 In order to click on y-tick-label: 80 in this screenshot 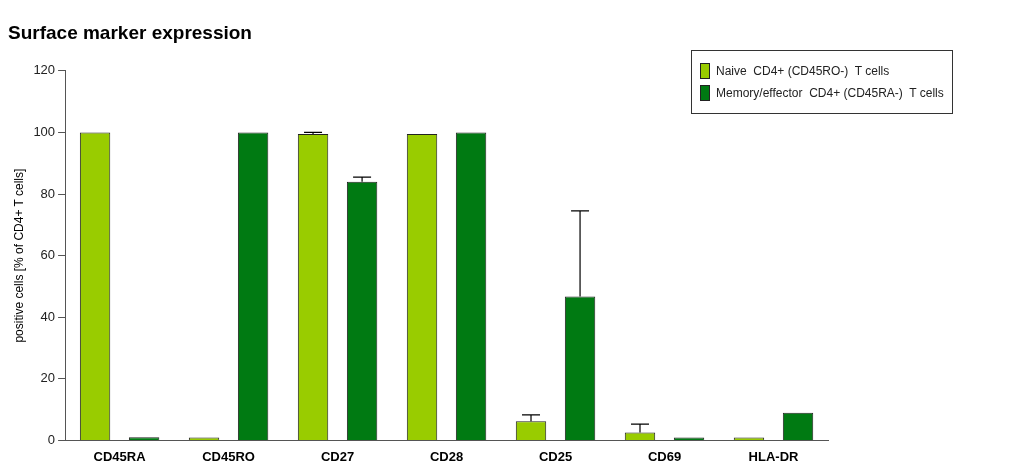, I will do `click(48, 193)`.